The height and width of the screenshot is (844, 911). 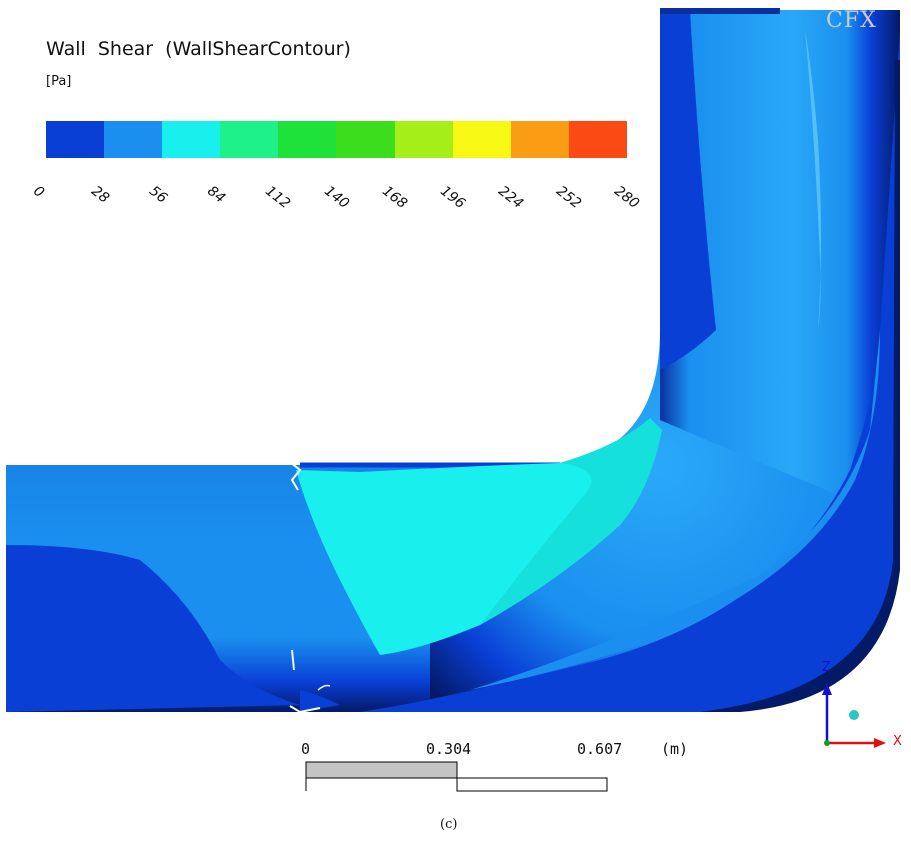 What do you see at coordinates (600, 749) in the screenshot?
I see `scale-label-end: 0.607` at bounding box center [600, 749].